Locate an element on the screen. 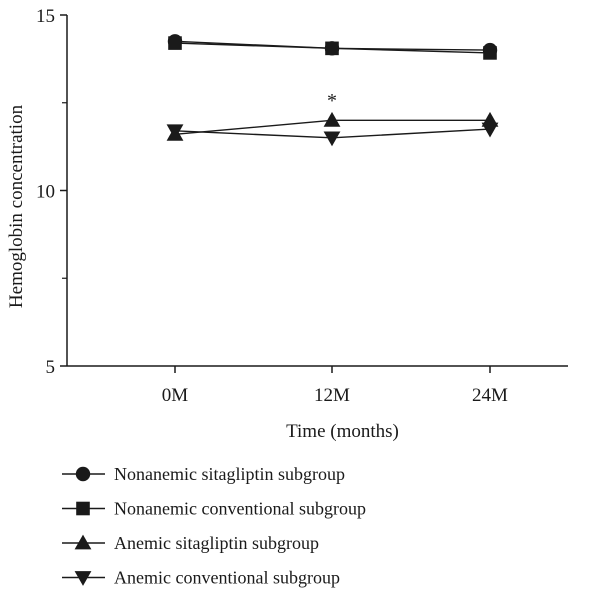 This screenshot has width=600, height=592. x-axis-title: Time (months) is located at coordinates (342, 431).